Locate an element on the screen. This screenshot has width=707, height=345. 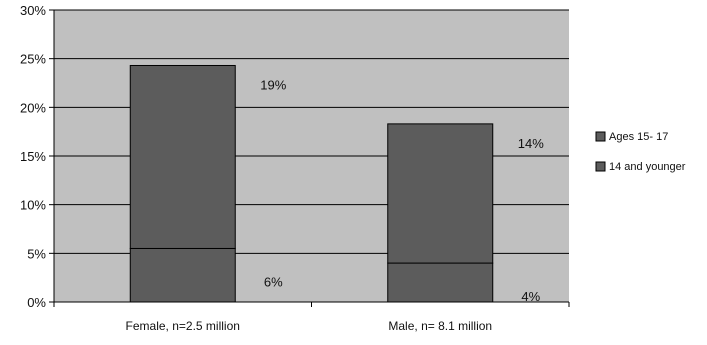
y-tick-label: 20% is located at coordinates (33, 107).